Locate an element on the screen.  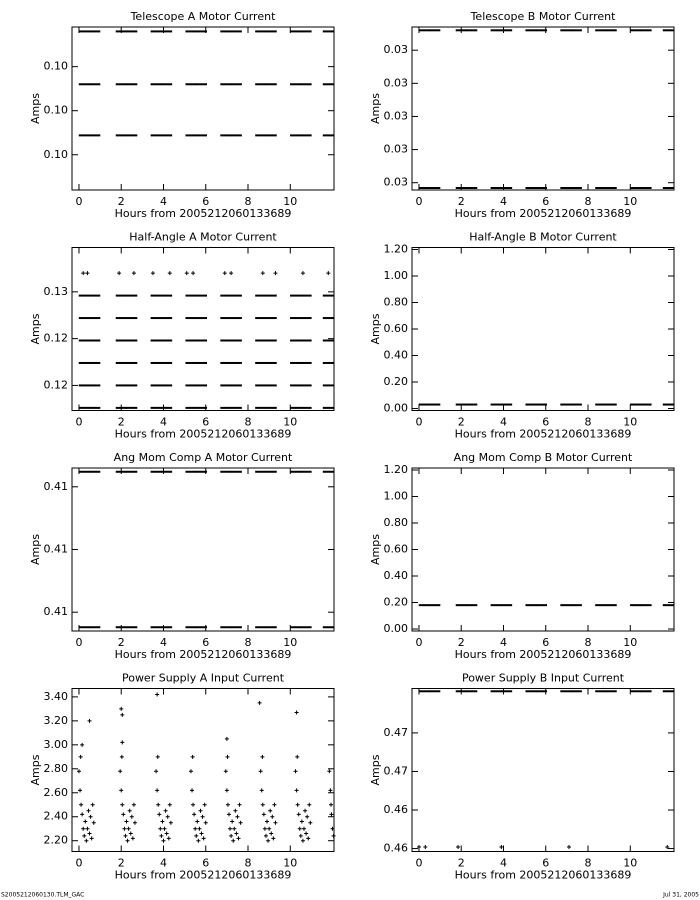
y-tick-label: 1.00 is located at coordinates (396, 495).